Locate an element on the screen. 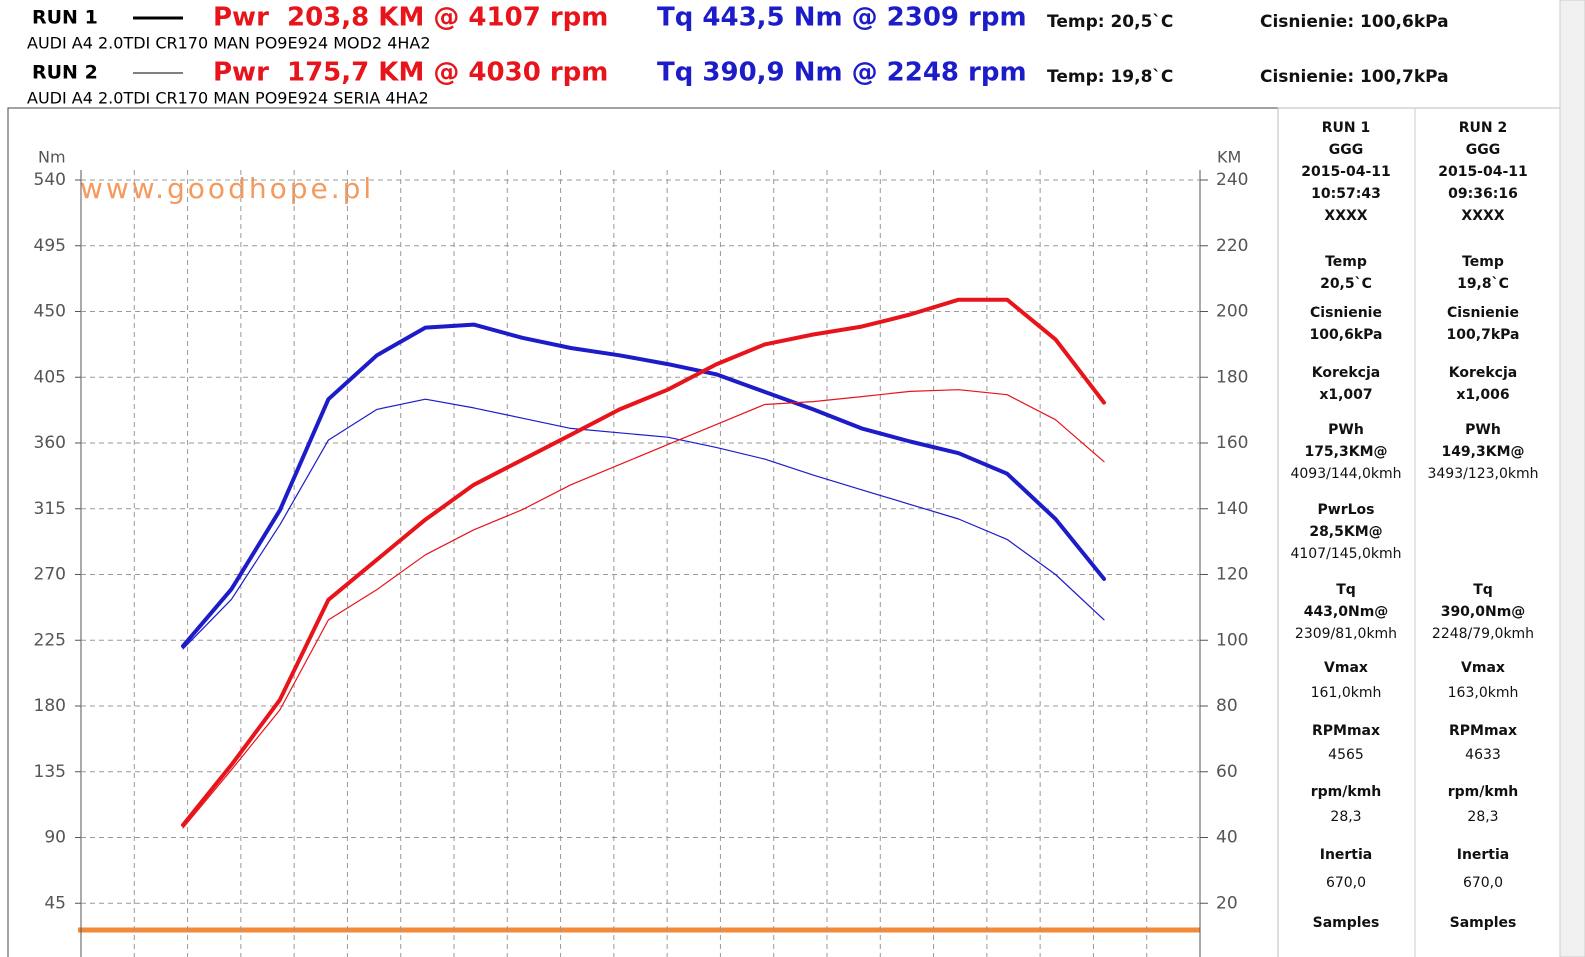  side-text: 390,0Nm@ is located at coordinates (1483, 612).